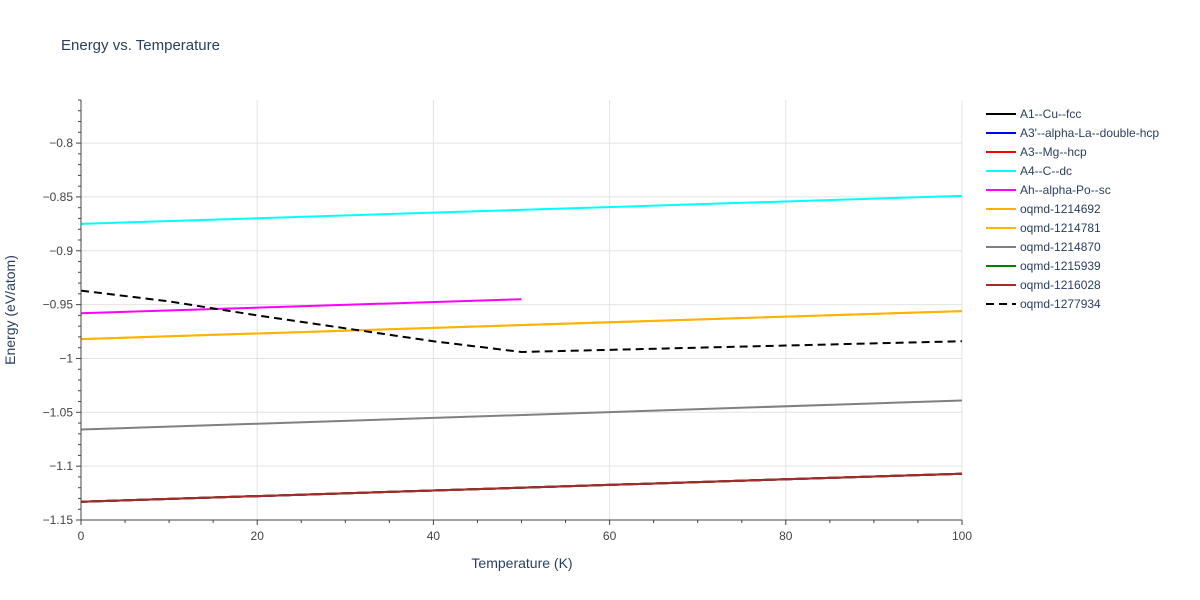  I want to click on legend-label: oqmd-1216028, so click(1060, 285).